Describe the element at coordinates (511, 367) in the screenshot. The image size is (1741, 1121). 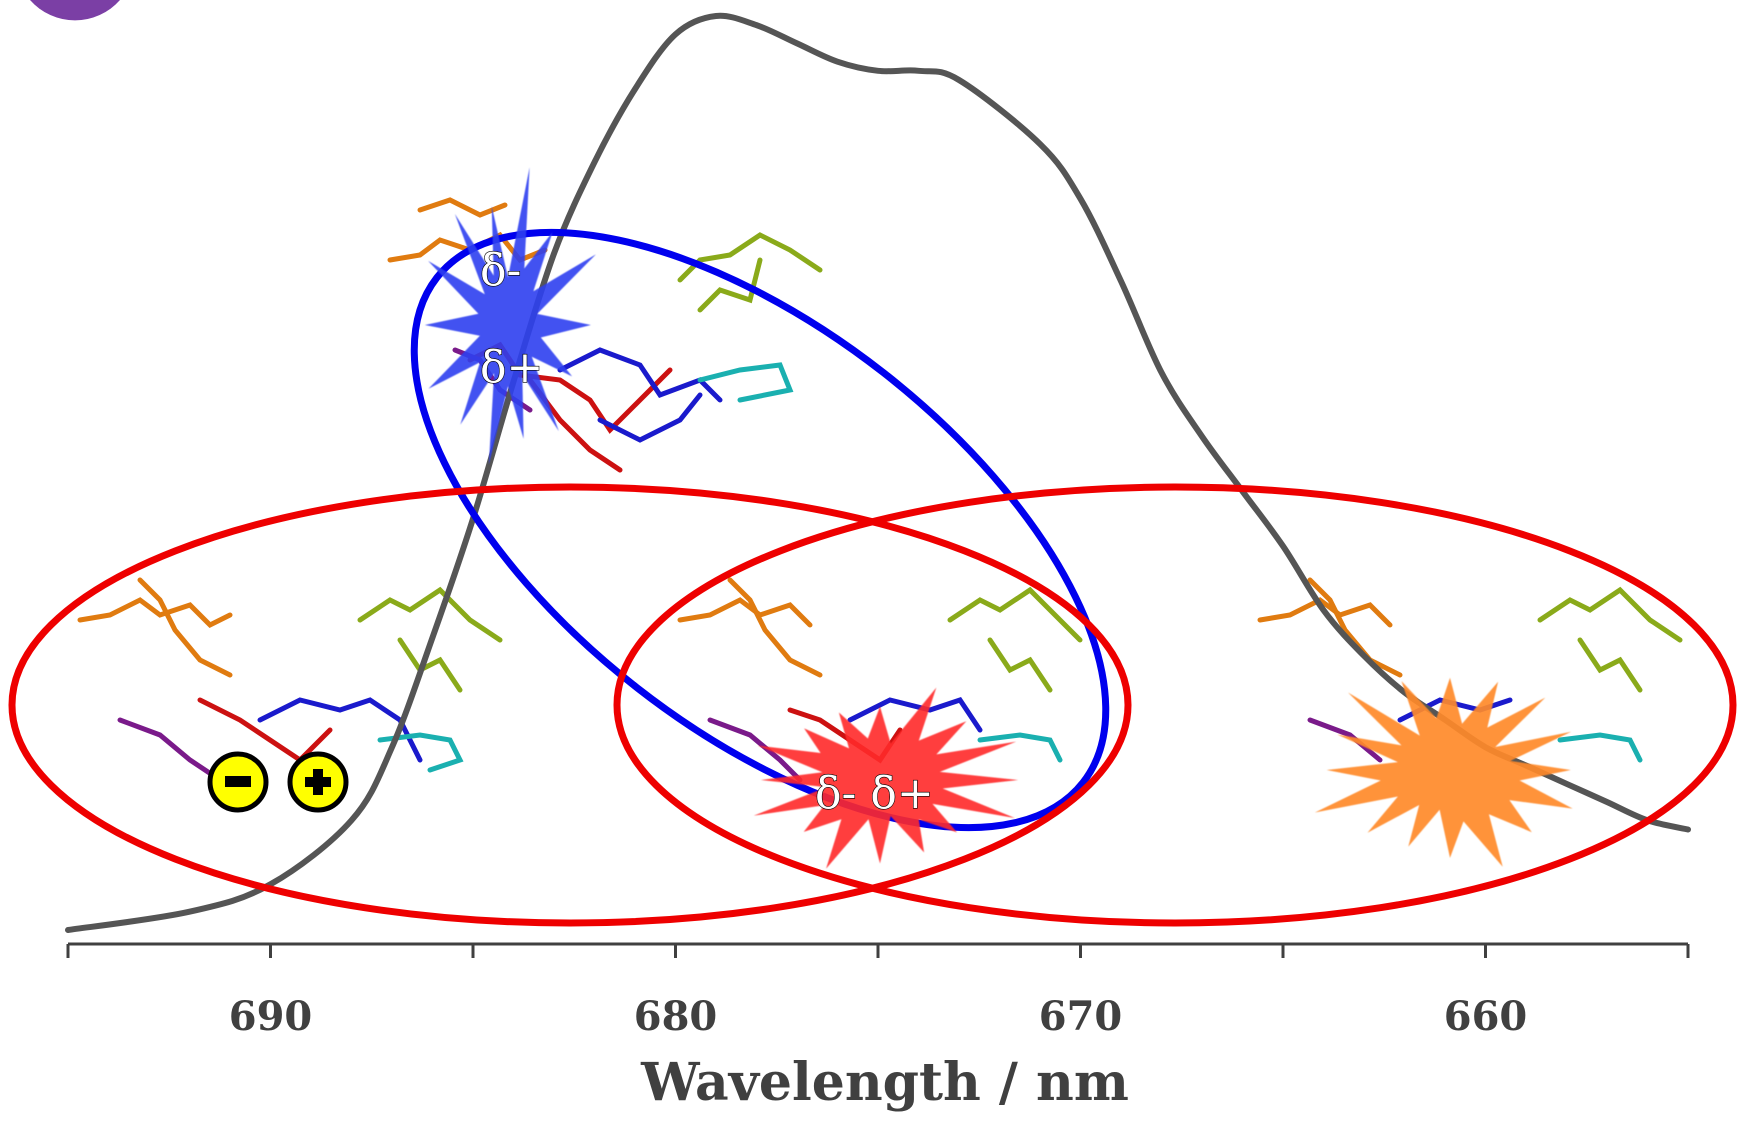
I see `blue-label-bottom: δ+` at that location.